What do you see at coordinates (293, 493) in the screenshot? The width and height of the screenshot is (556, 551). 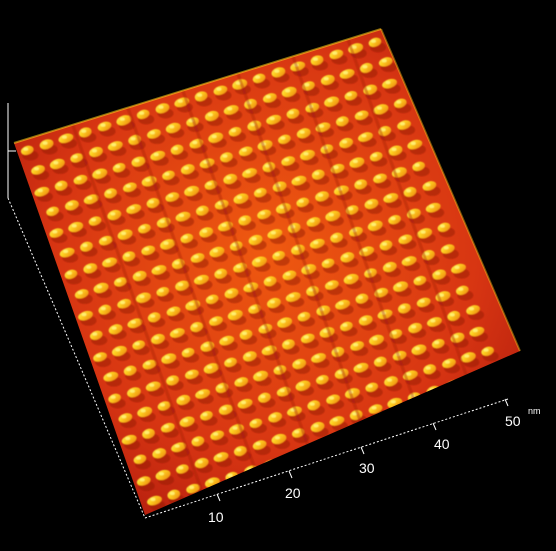 I see `tick-label-20: 20` at bounding box center [293, 493].